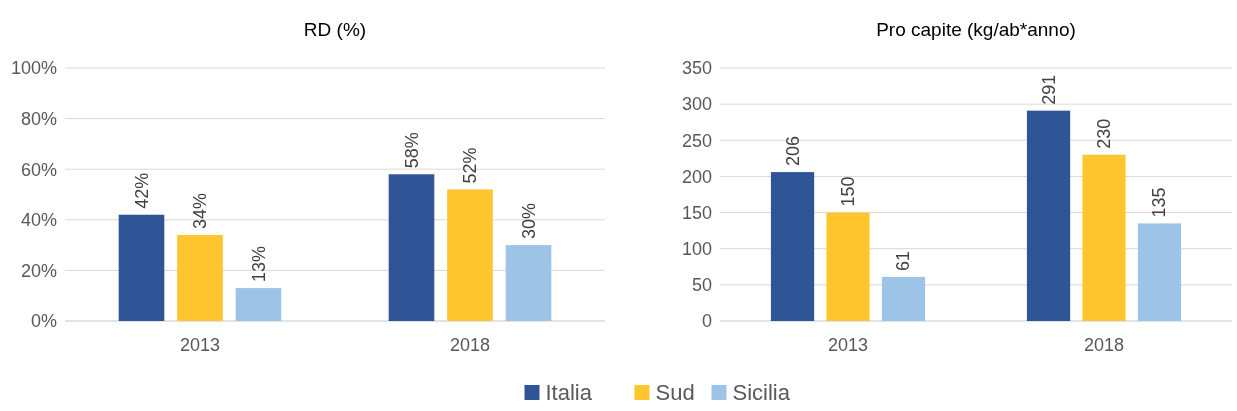  What do you see at coordinates (848, 191) in the screenshot?
I see `data-label: 150` at bounding box center [848, 191].